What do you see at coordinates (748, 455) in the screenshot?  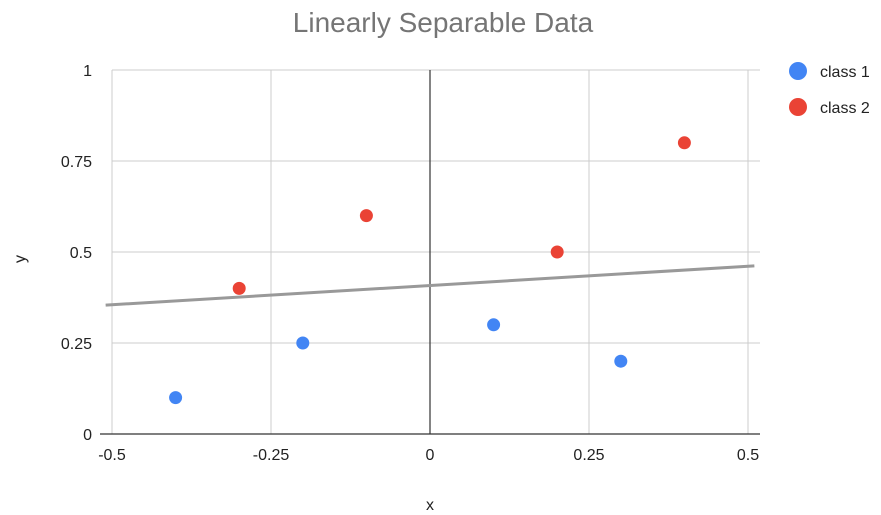 I see `x-tick-label: 0.5` at bounding box center [748, 455].